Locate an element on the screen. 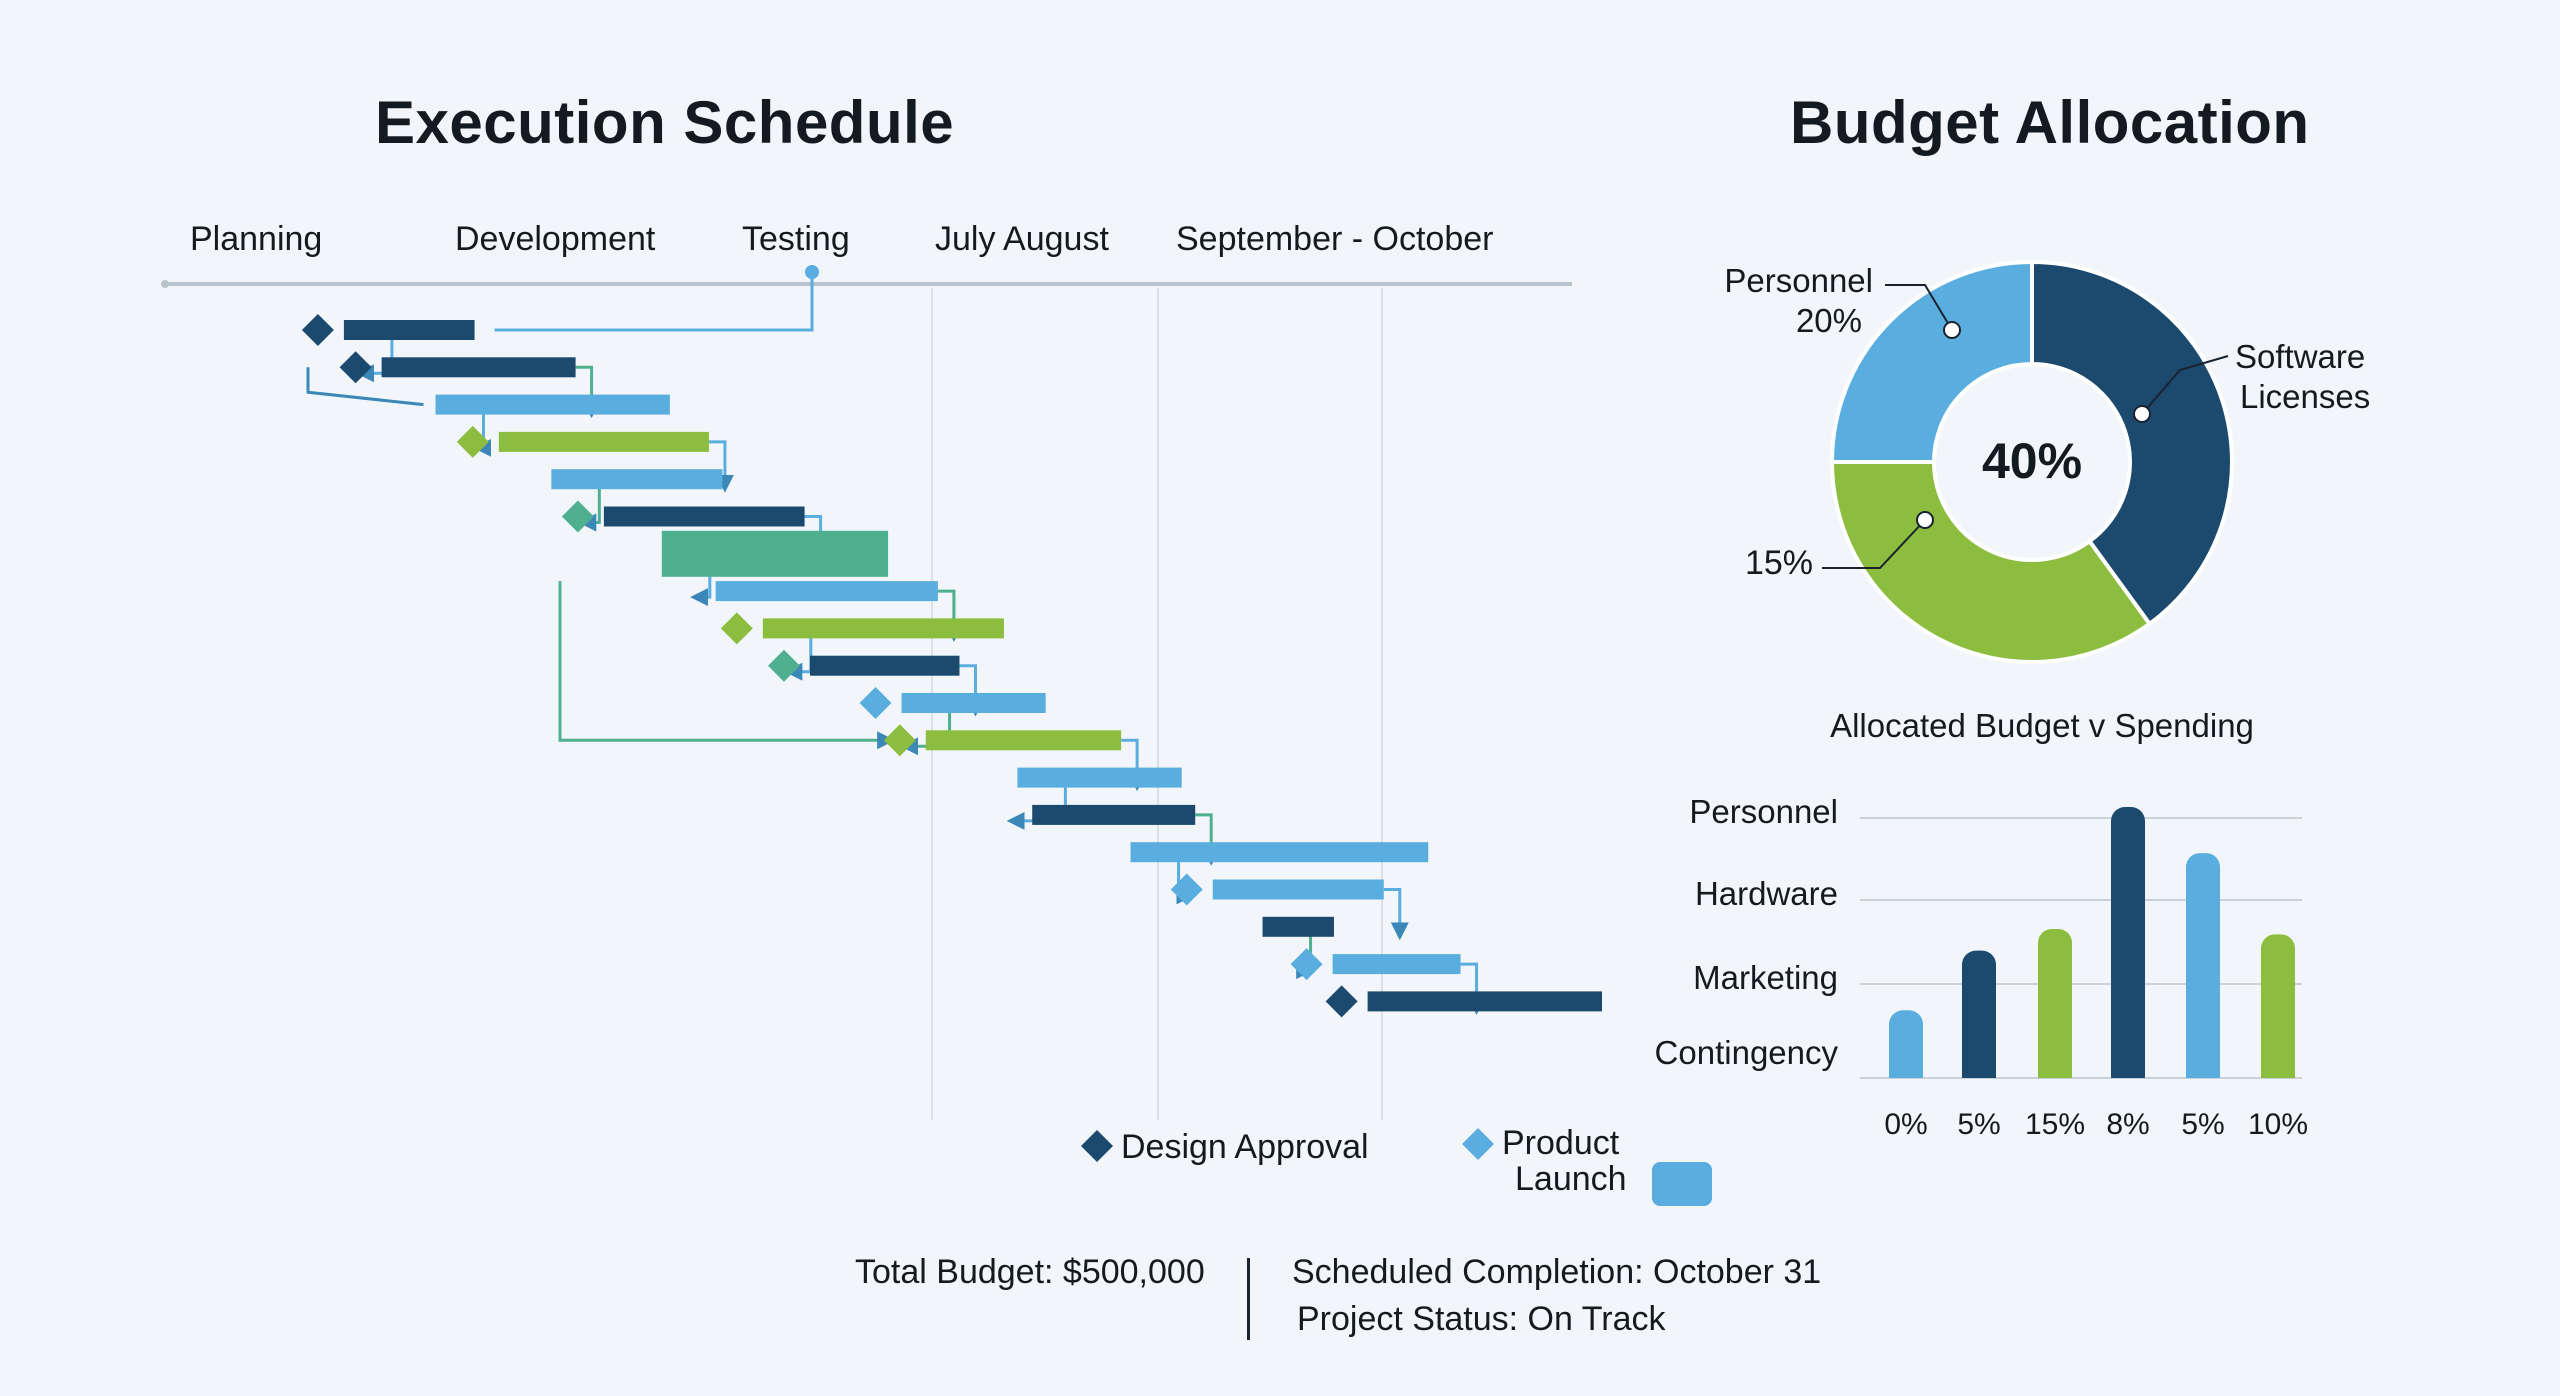 This screenshot has height=1396, width=2560. legend-design-approval-label: Design Approval is located at coordinates (1245, 1147).